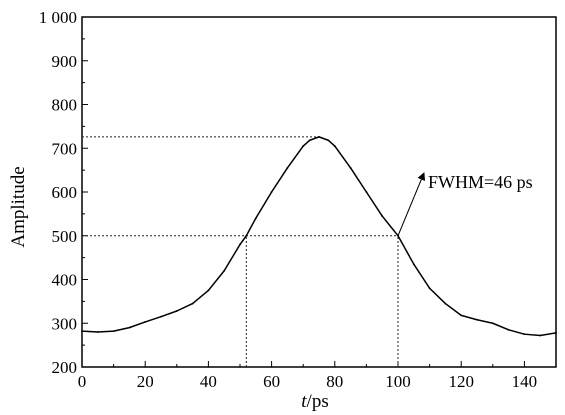 This screenshot has width=565, height=415. Describe the element at coordinates (65, 192) in the screenshot. I see `y-tick-label: 600` at that location.